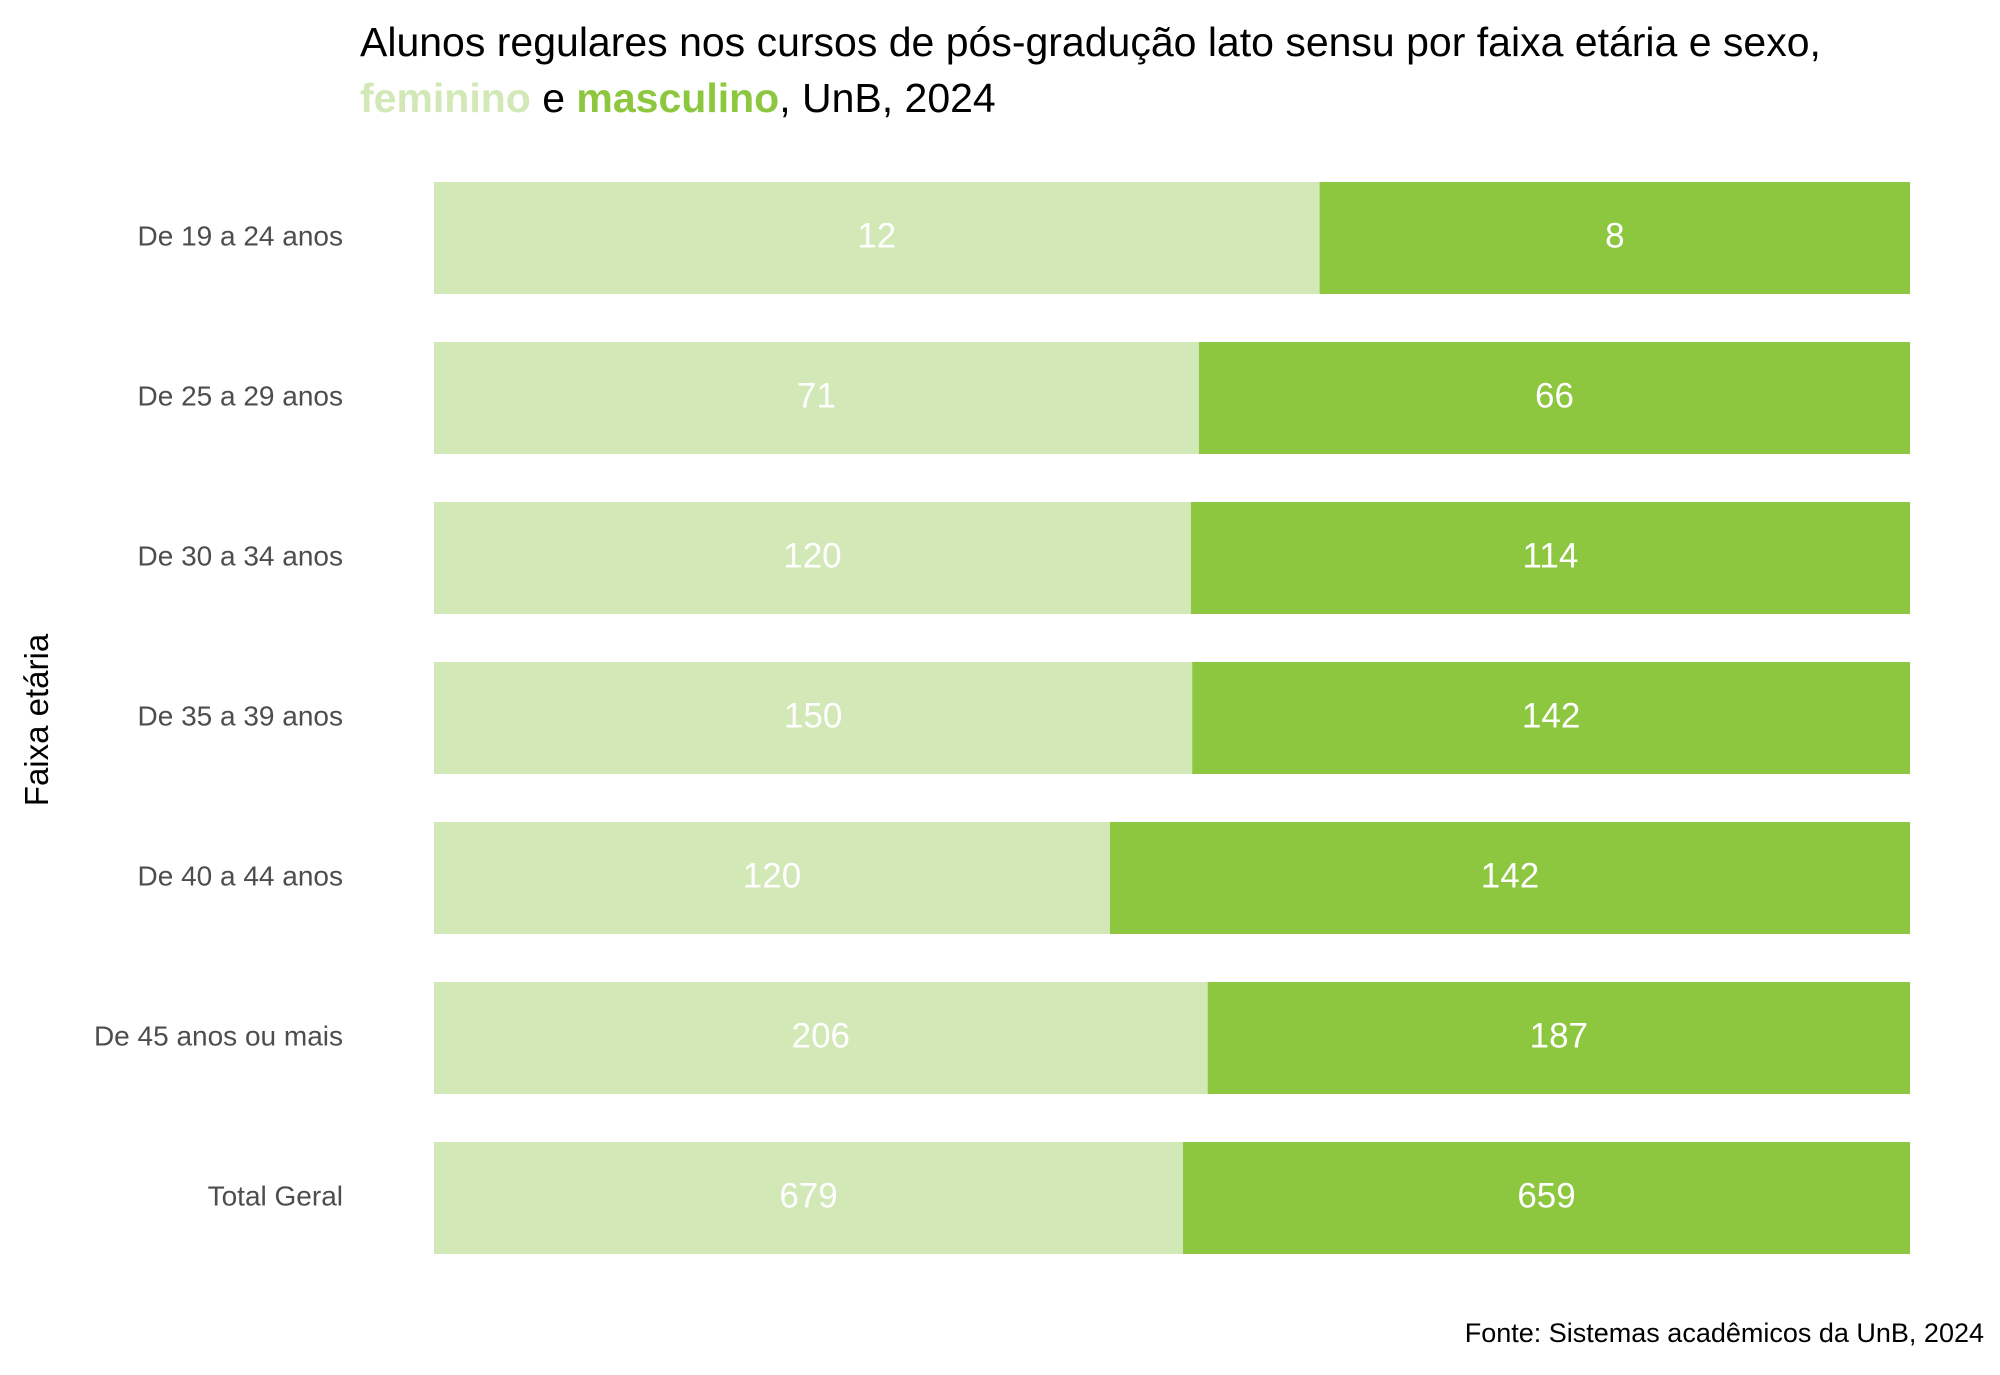 The image size is (2000, 1375). I want to click on y-tick-label: De 30 a 34 anos, so click(241, 555).